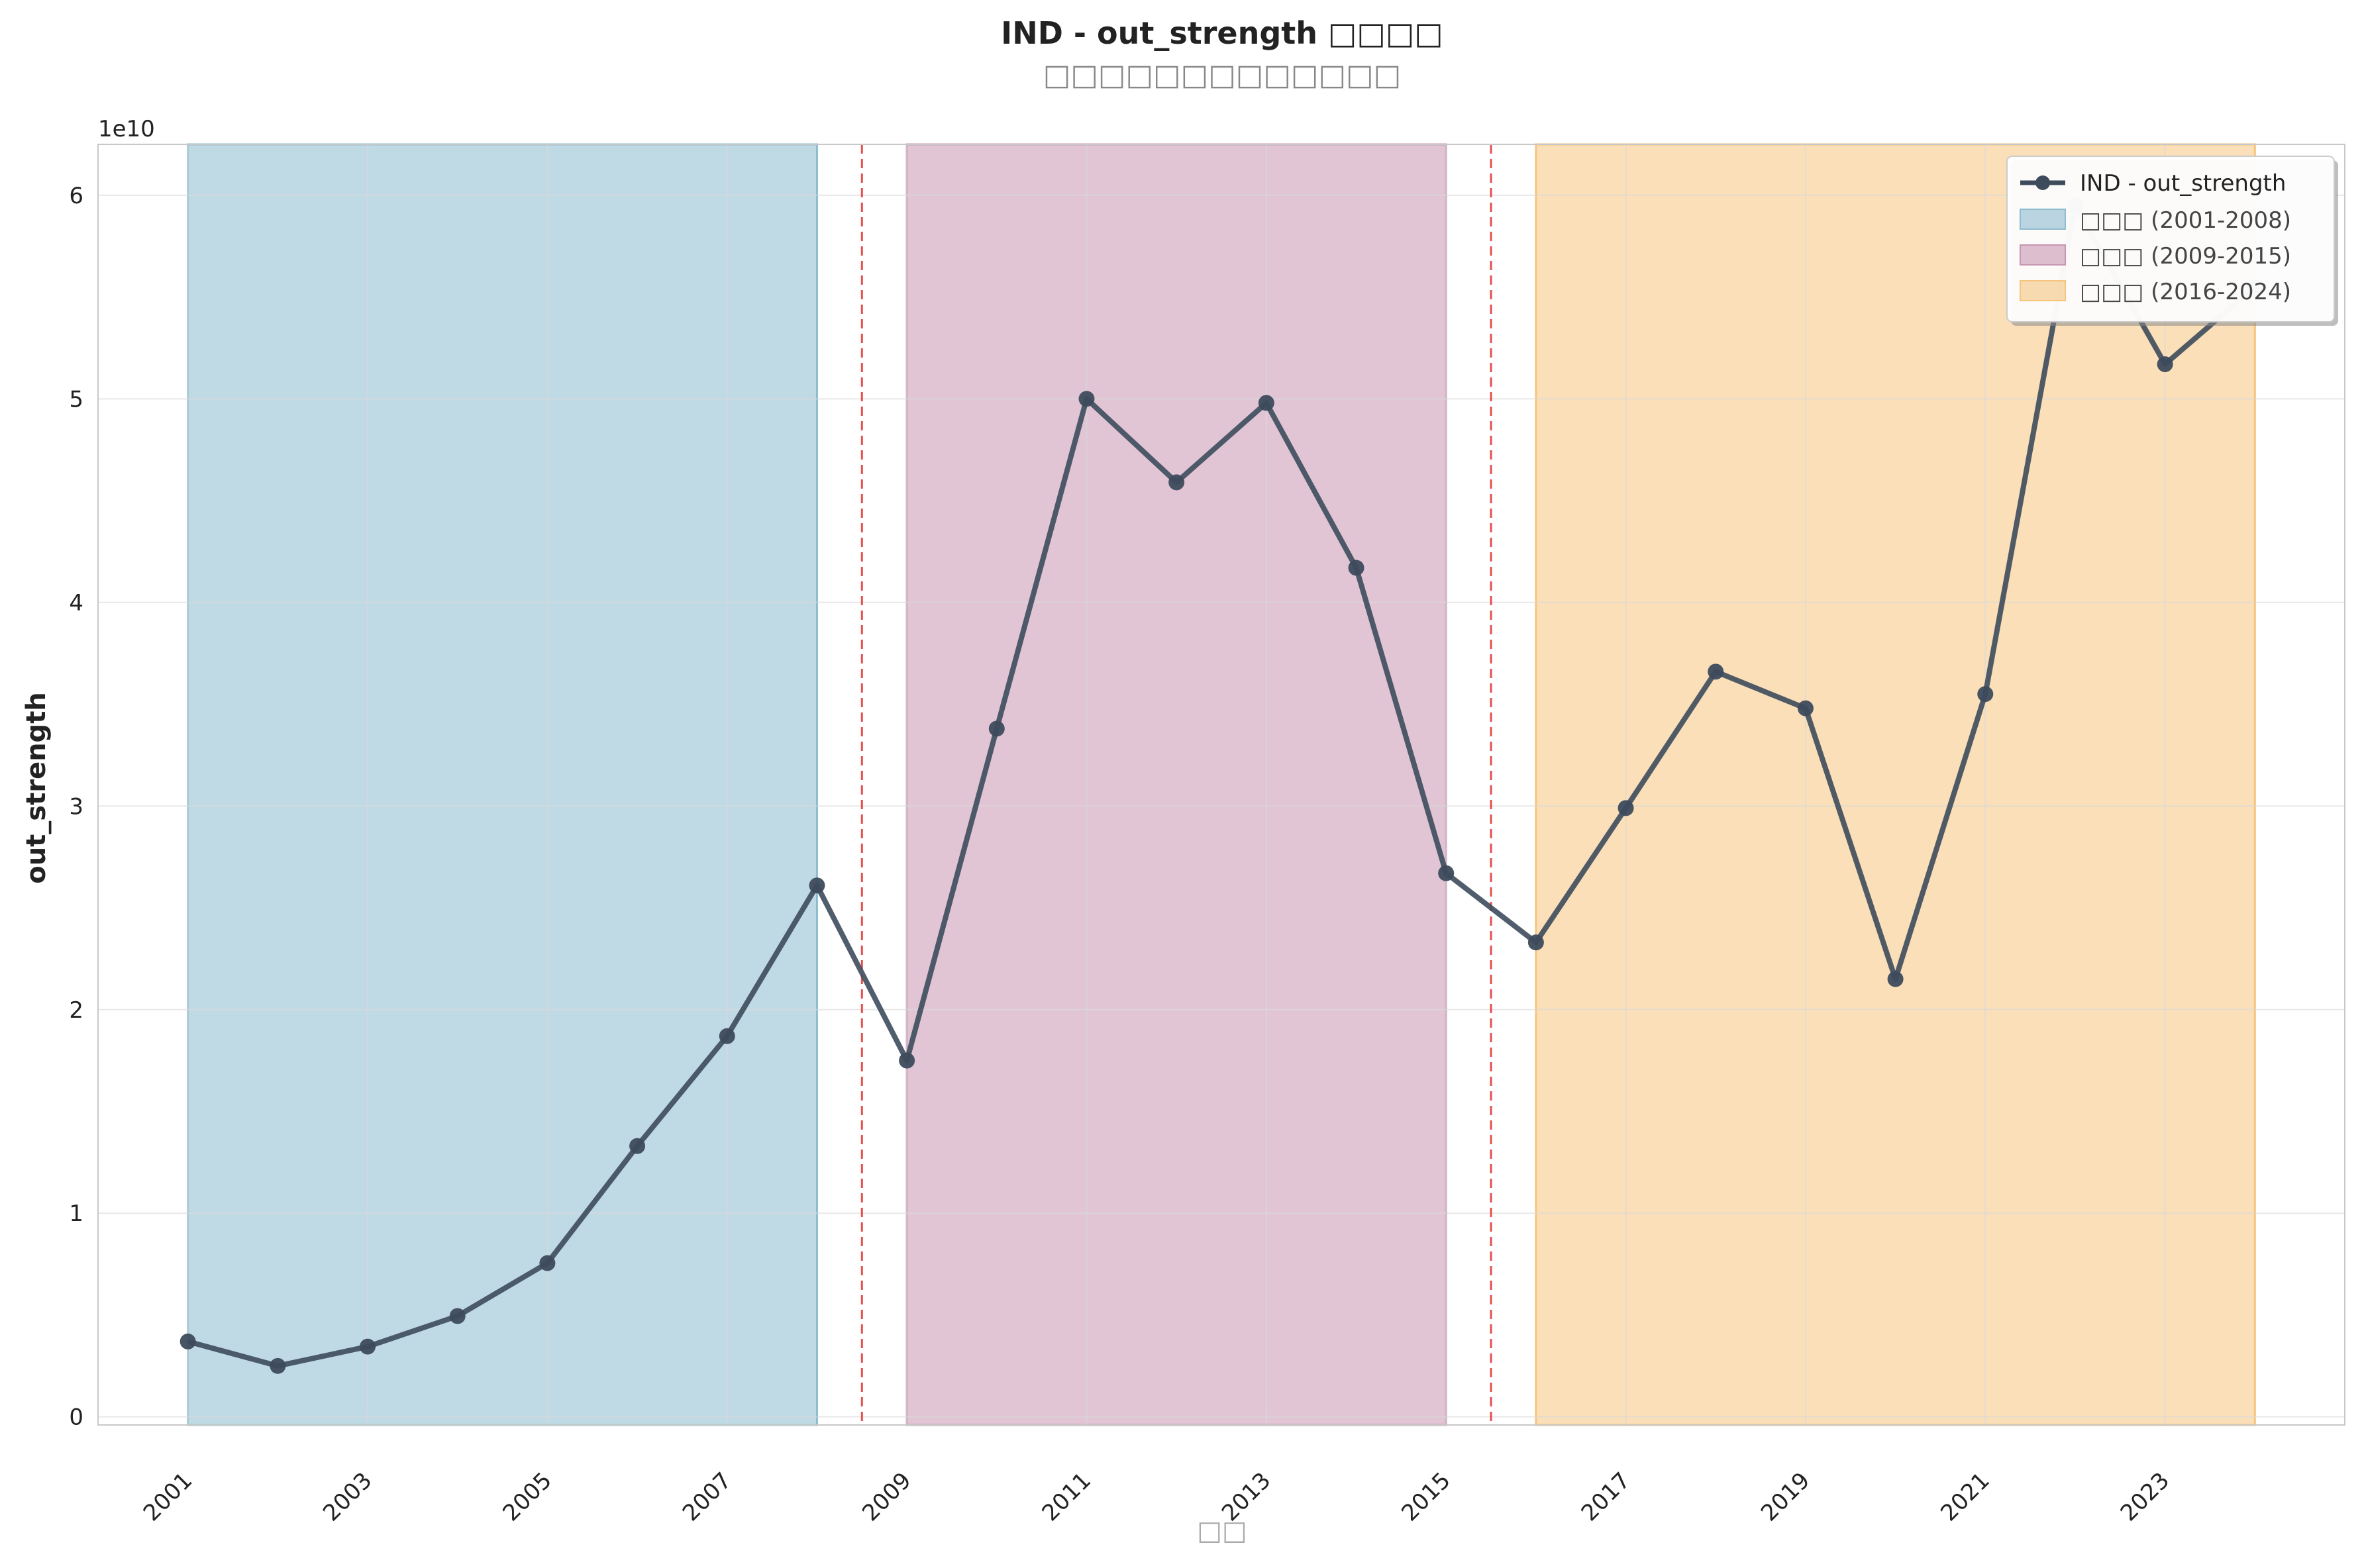  Describe the element at coordinates (2145, 1496) in the screenshot. I see `x-tick-label: 2023` at that location.